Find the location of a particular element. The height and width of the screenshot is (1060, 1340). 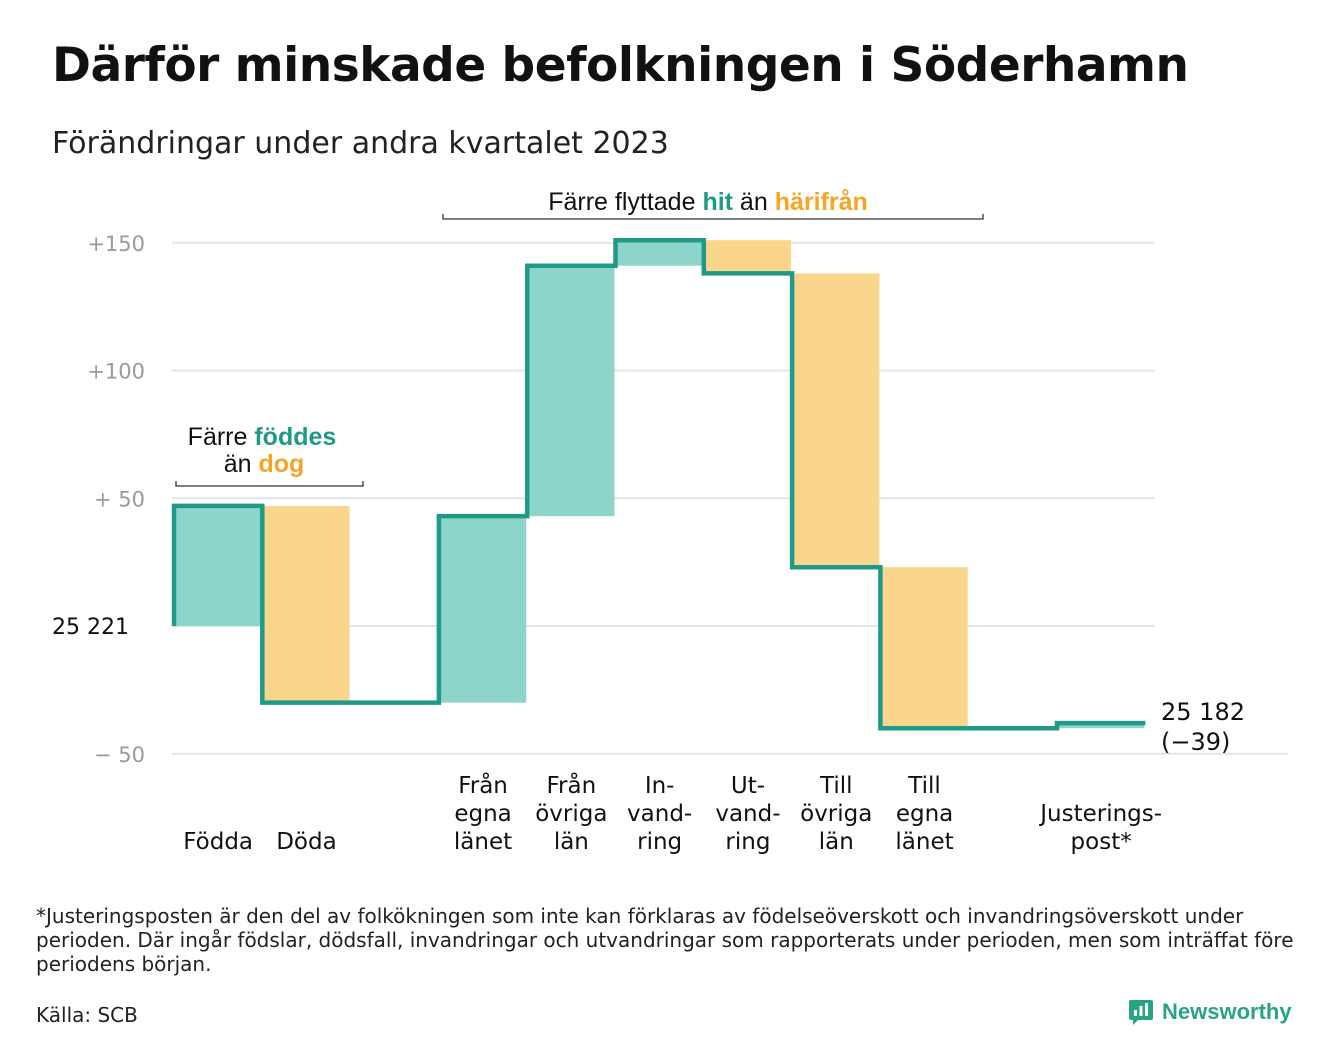

start-value-label: 25 221 is located at coordinates (90, 627).